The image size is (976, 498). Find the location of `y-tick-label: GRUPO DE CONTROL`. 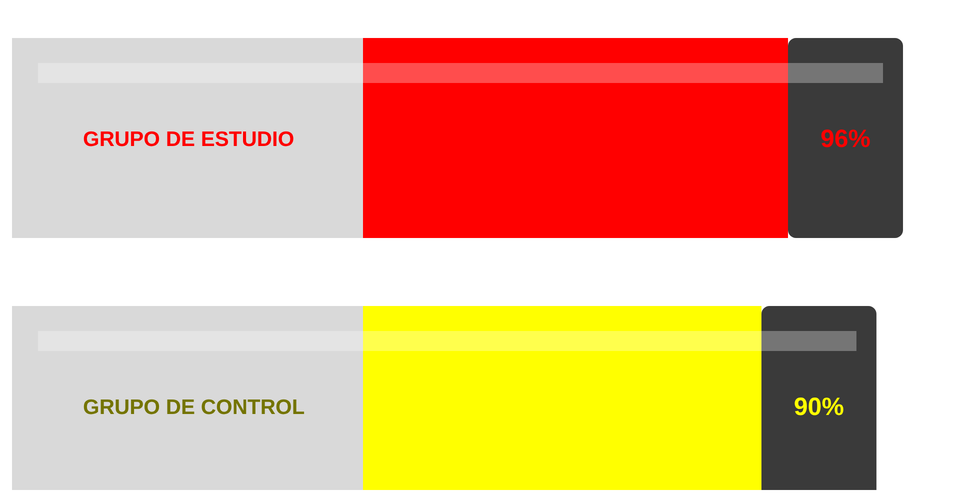

y-tick-label: GRUPO DE CONTROL is located at coordinates (194, 407).